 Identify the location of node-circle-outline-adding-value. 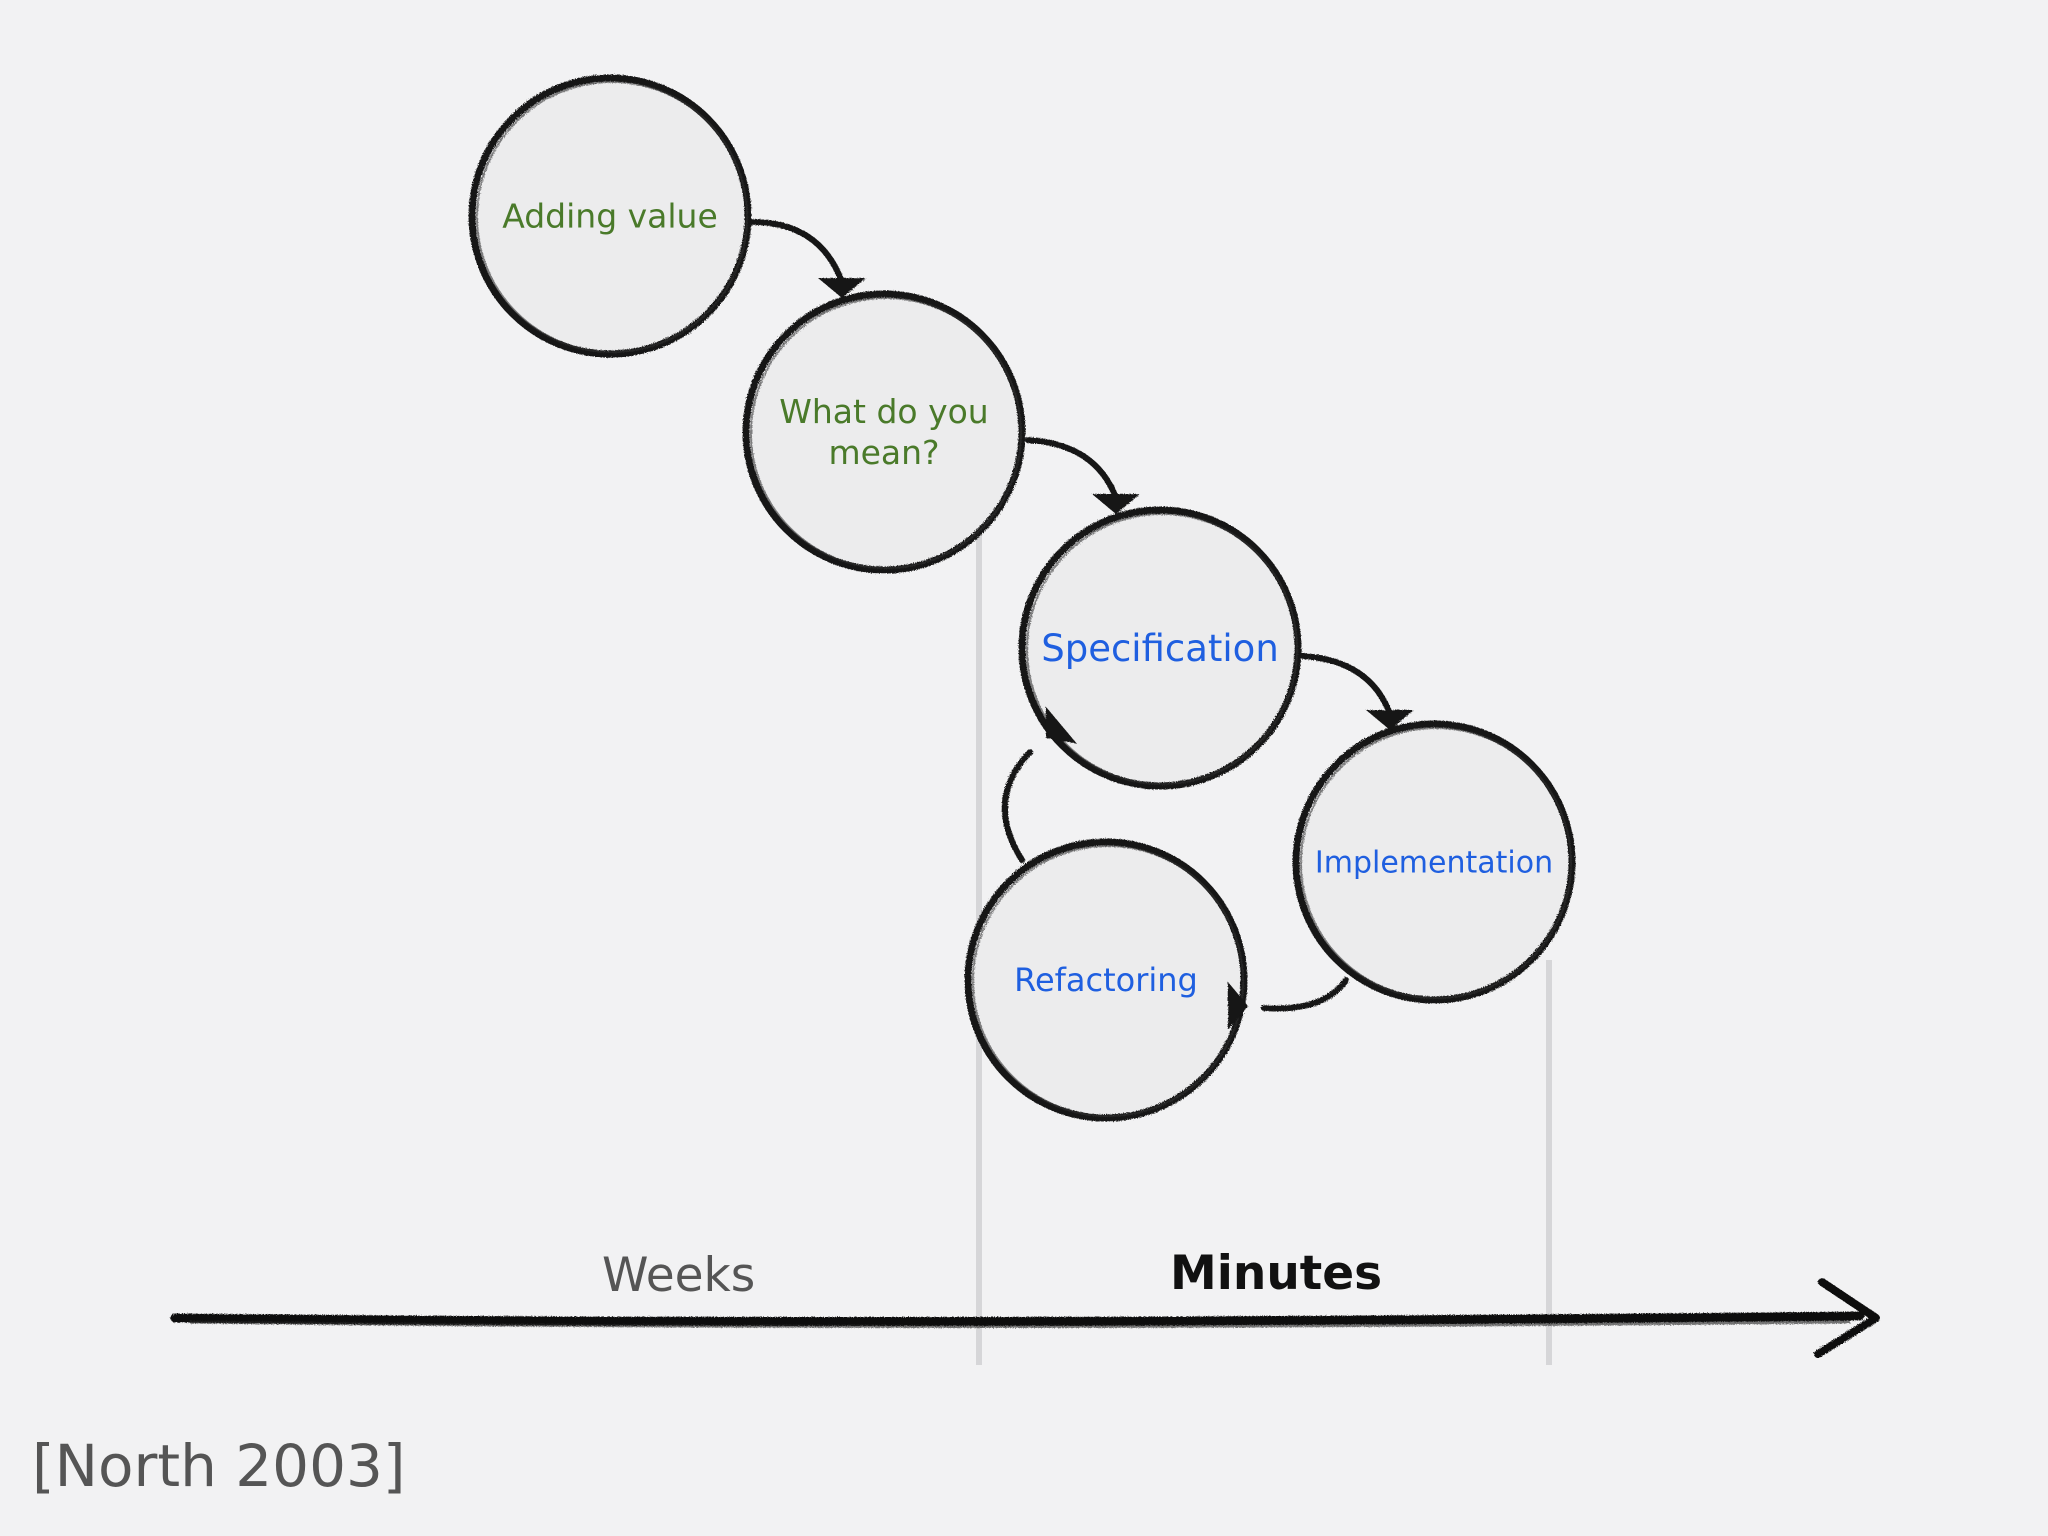
(612, 217).